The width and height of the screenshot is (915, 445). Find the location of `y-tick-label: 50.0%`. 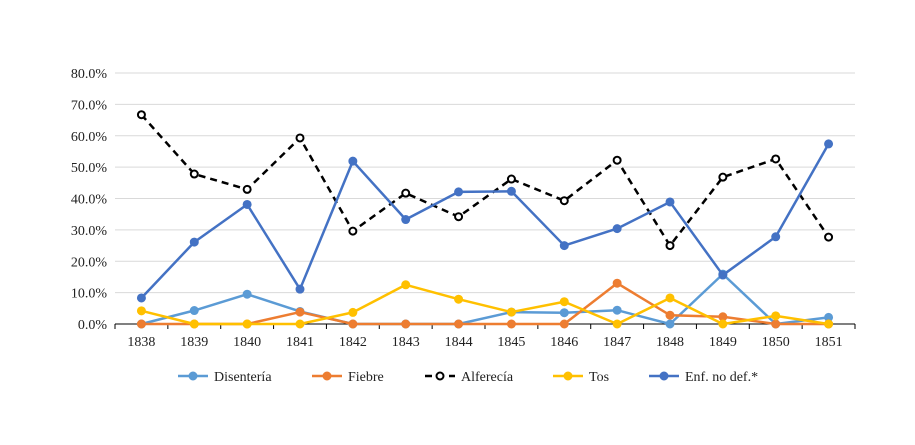

y-tick-label: 50.0% is located at coordinates (89, 168).